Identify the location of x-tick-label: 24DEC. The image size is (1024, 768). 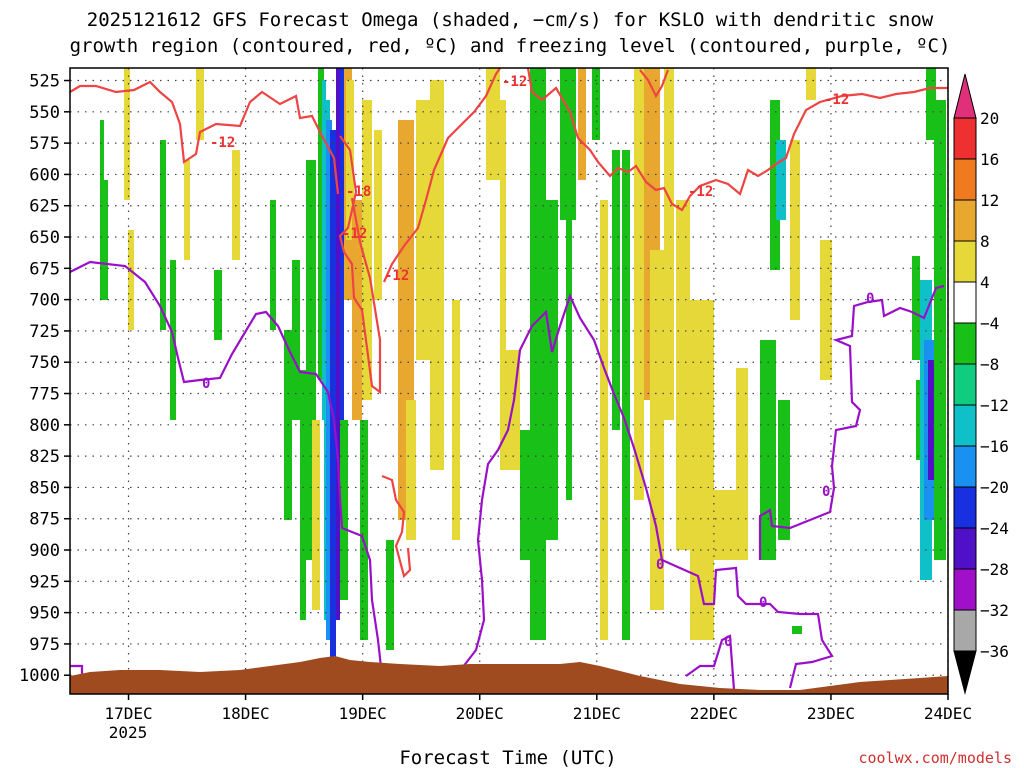
(948, 713).